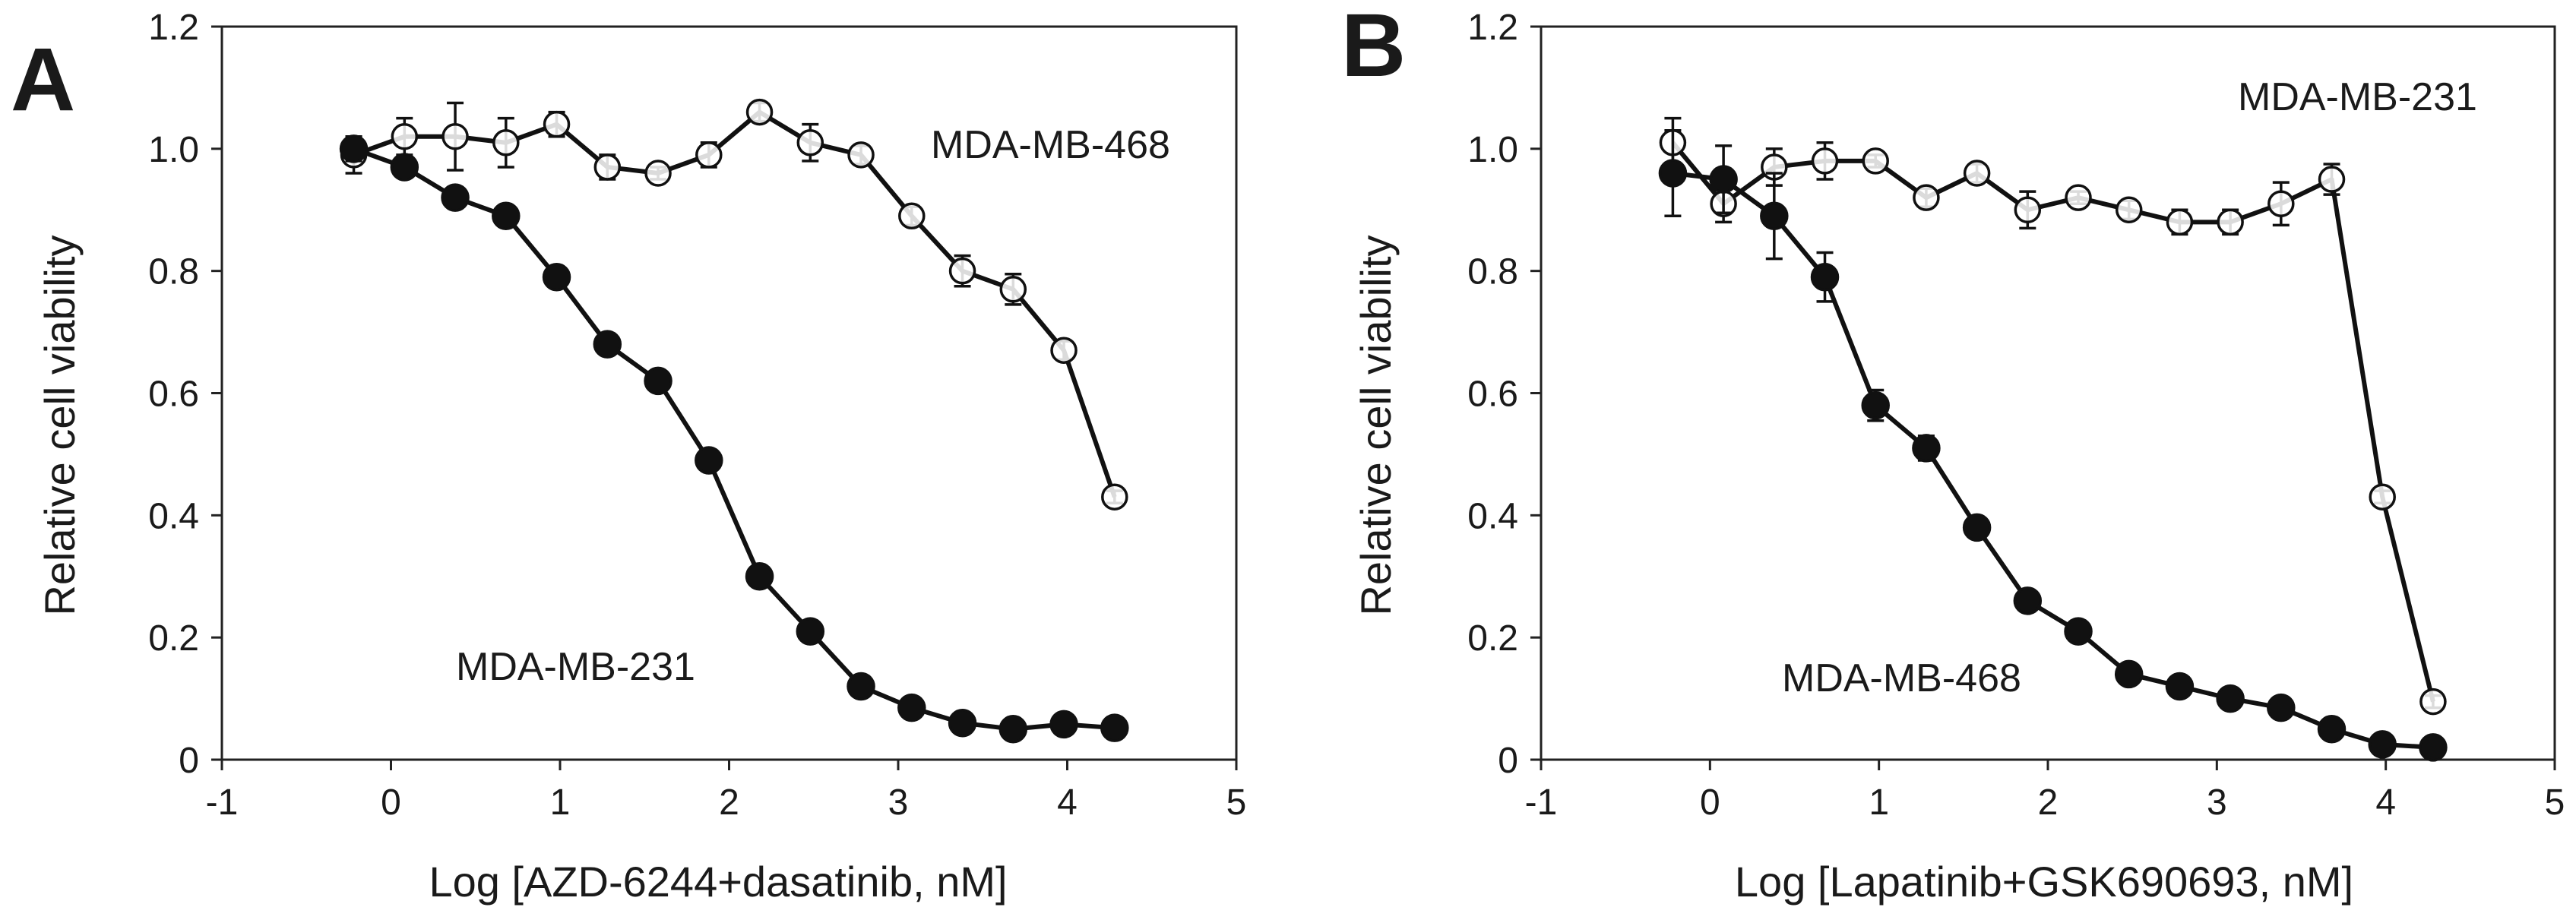 The width and height of the screenshot is (2576, 923). Describe the element at coordinates (718, 882) in the screenshot. I see `panel-a-x-axis-title: Log [AZD-6244+dasatinib, nM]` at that location.